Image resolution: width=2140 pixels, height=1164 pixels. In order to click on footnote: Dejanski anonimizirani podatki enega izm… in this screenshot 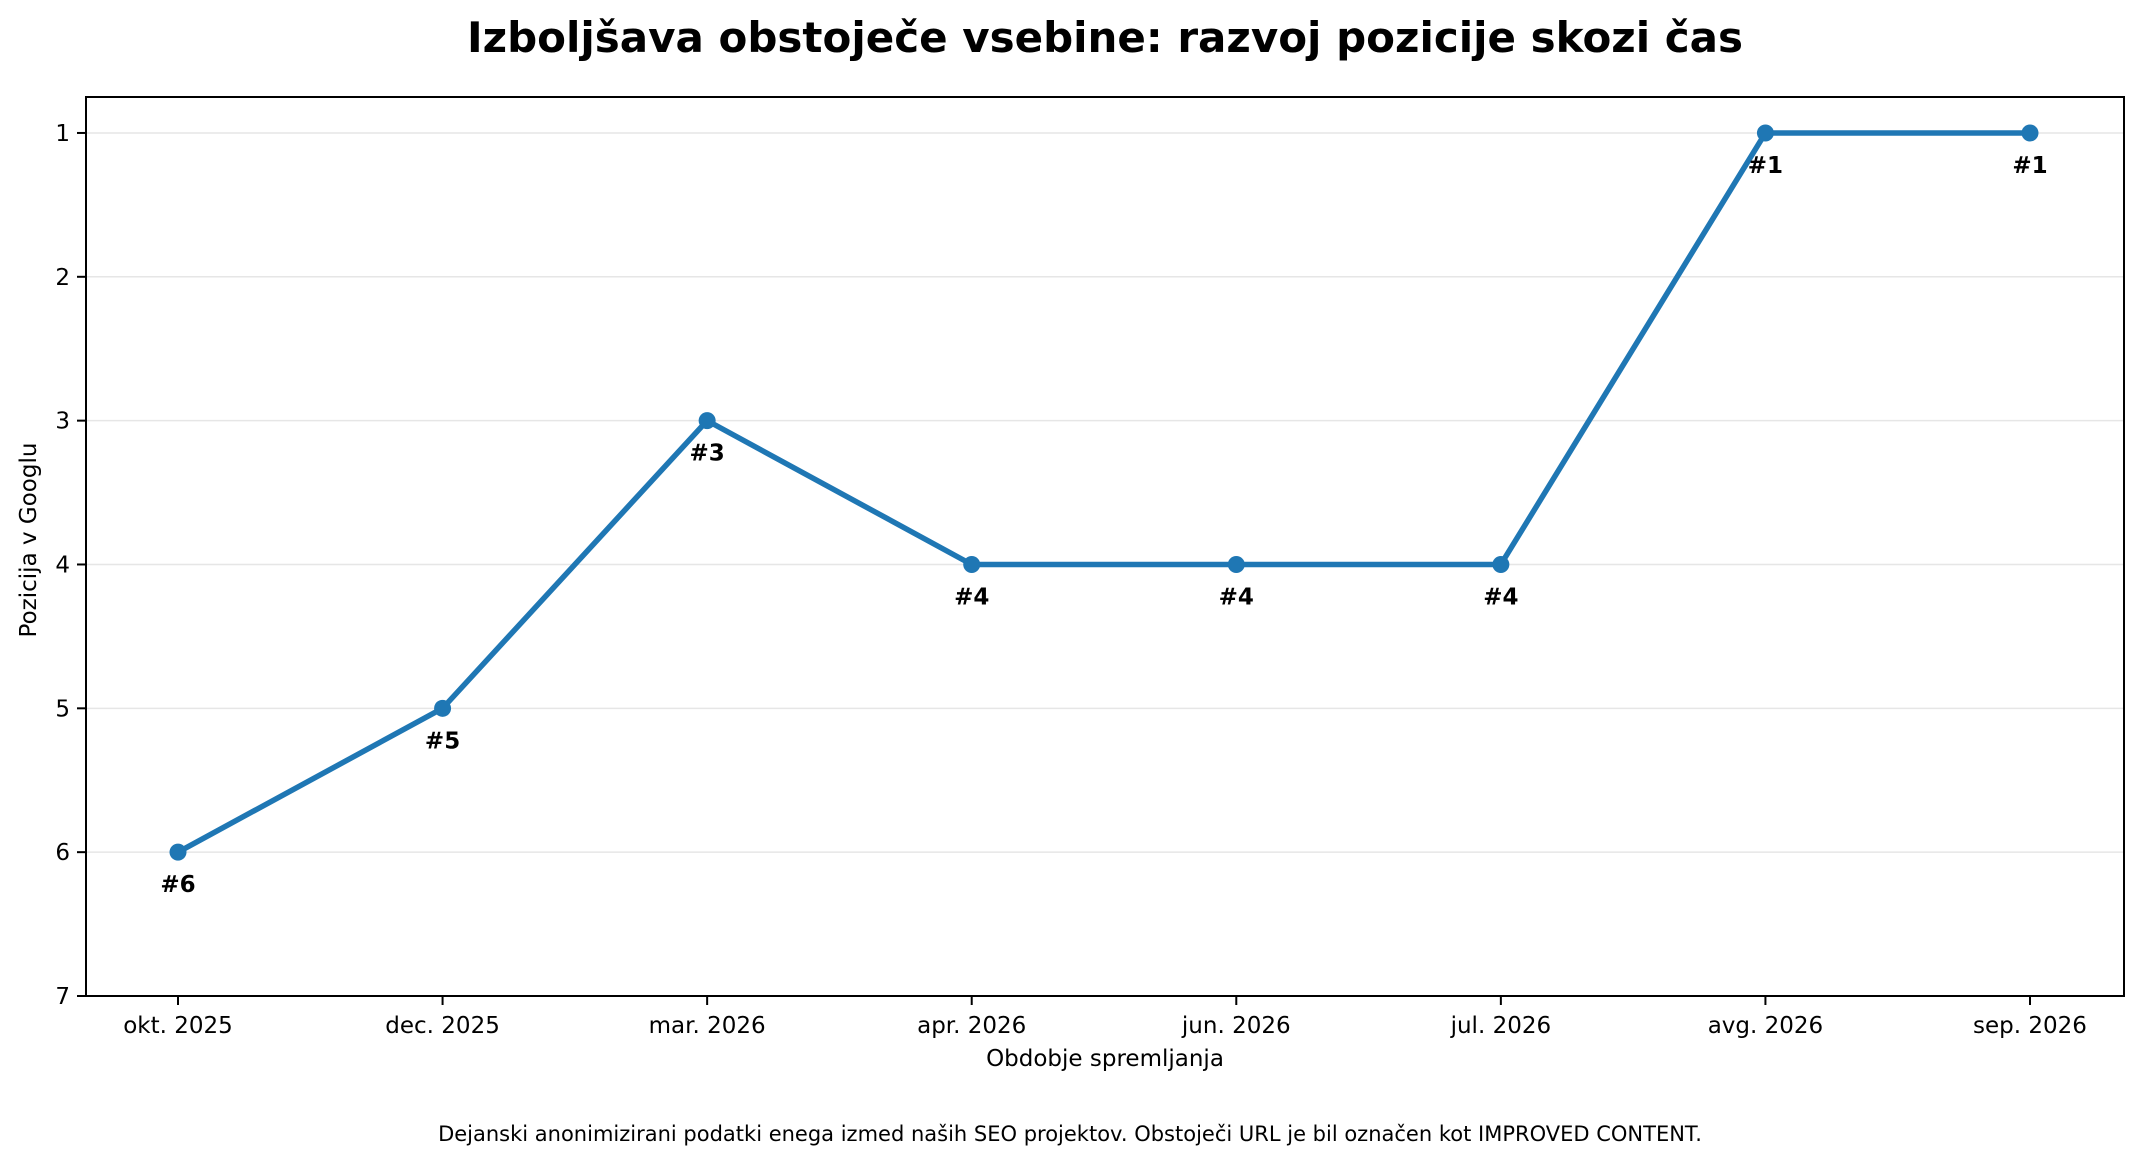, I will do `click(1070, 1134)`.